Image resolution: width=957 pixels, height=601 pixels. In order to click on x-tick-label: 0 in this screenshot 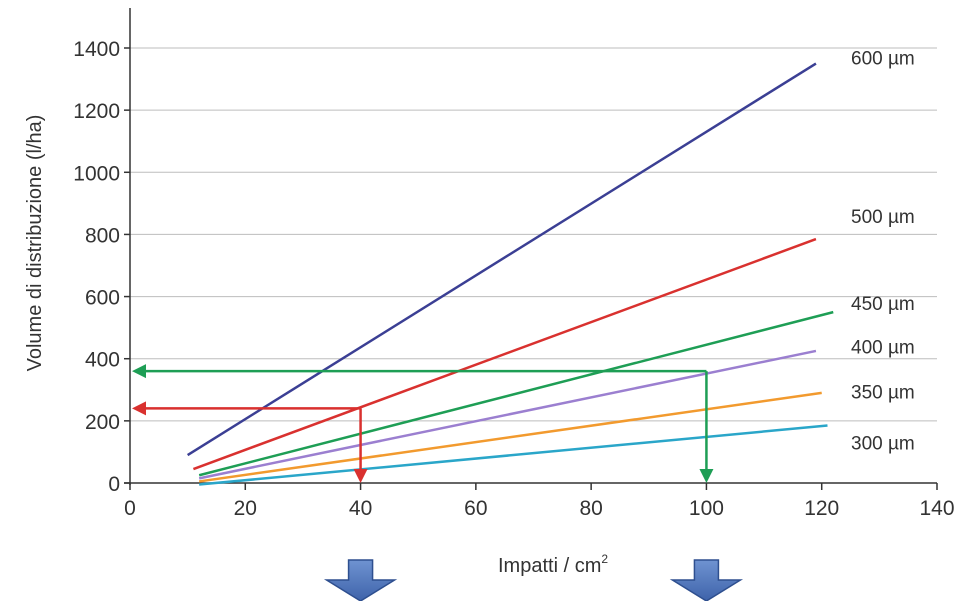, I will do `click(130, 508)`.